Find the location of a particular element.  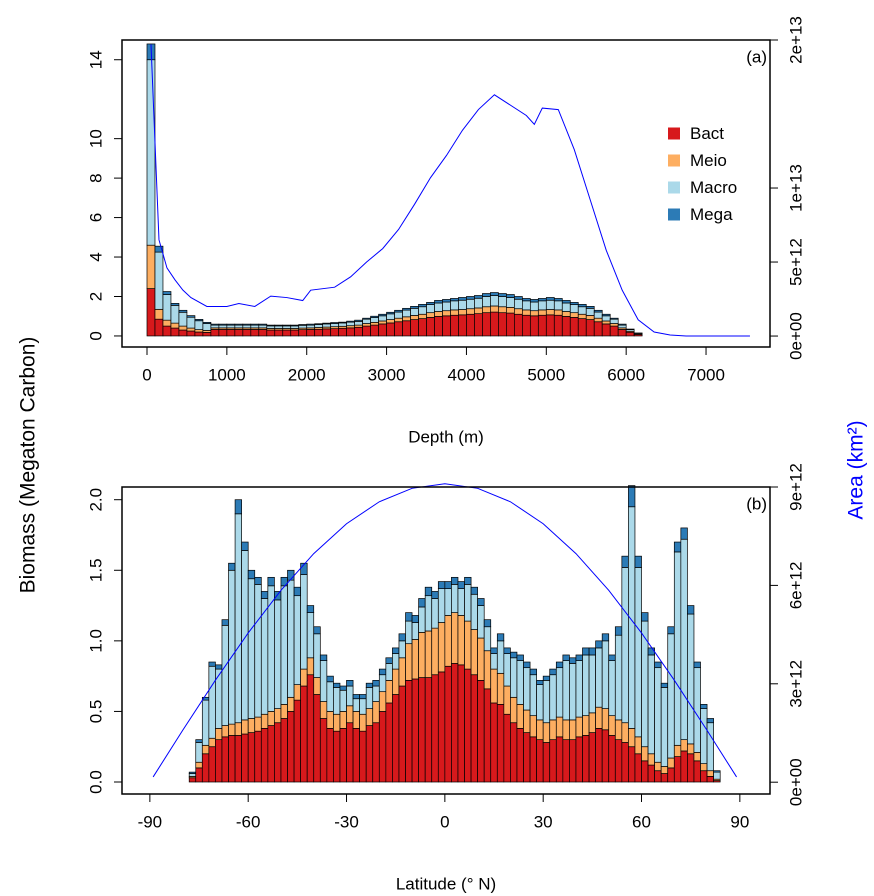

x-axis-label: Depth (m) is located at coordinates (446, 437).